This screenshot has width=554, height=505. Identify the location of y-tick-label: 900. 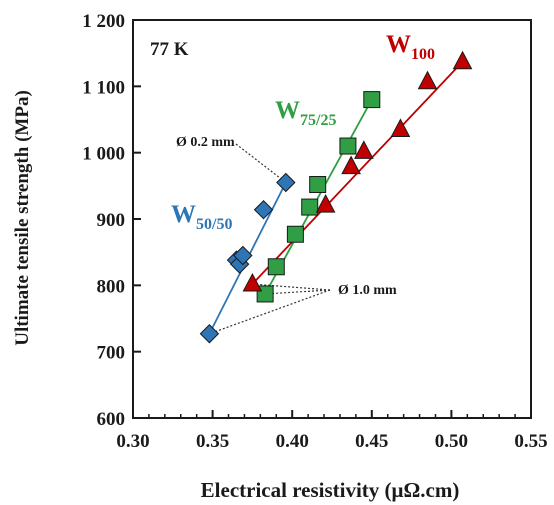
(111, 220).